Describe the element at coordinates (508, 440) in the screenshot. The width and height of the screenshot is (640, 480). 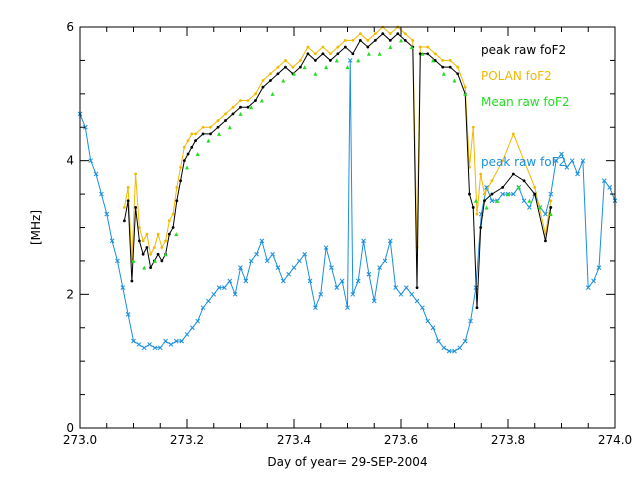
I see `x-tick-label: 273.8` at that location.